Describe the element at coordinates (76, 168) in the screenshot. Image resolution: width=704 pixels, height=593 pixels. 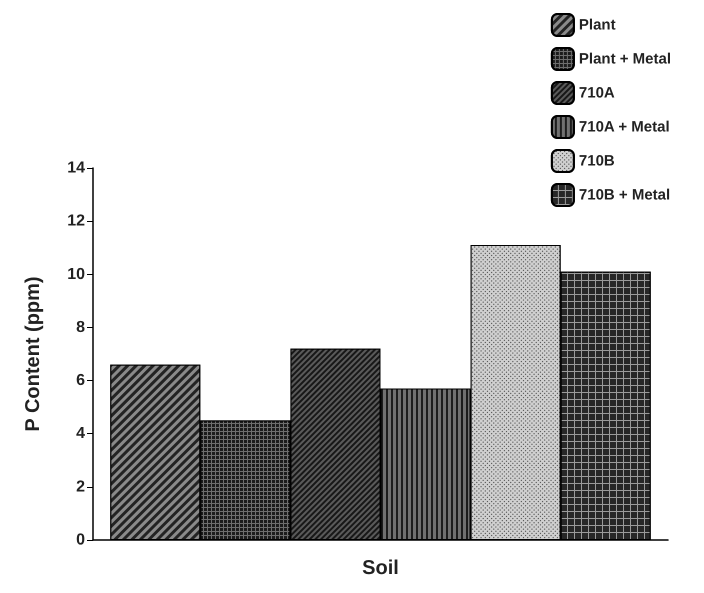
I see `y-tick-label: 14` at that location.